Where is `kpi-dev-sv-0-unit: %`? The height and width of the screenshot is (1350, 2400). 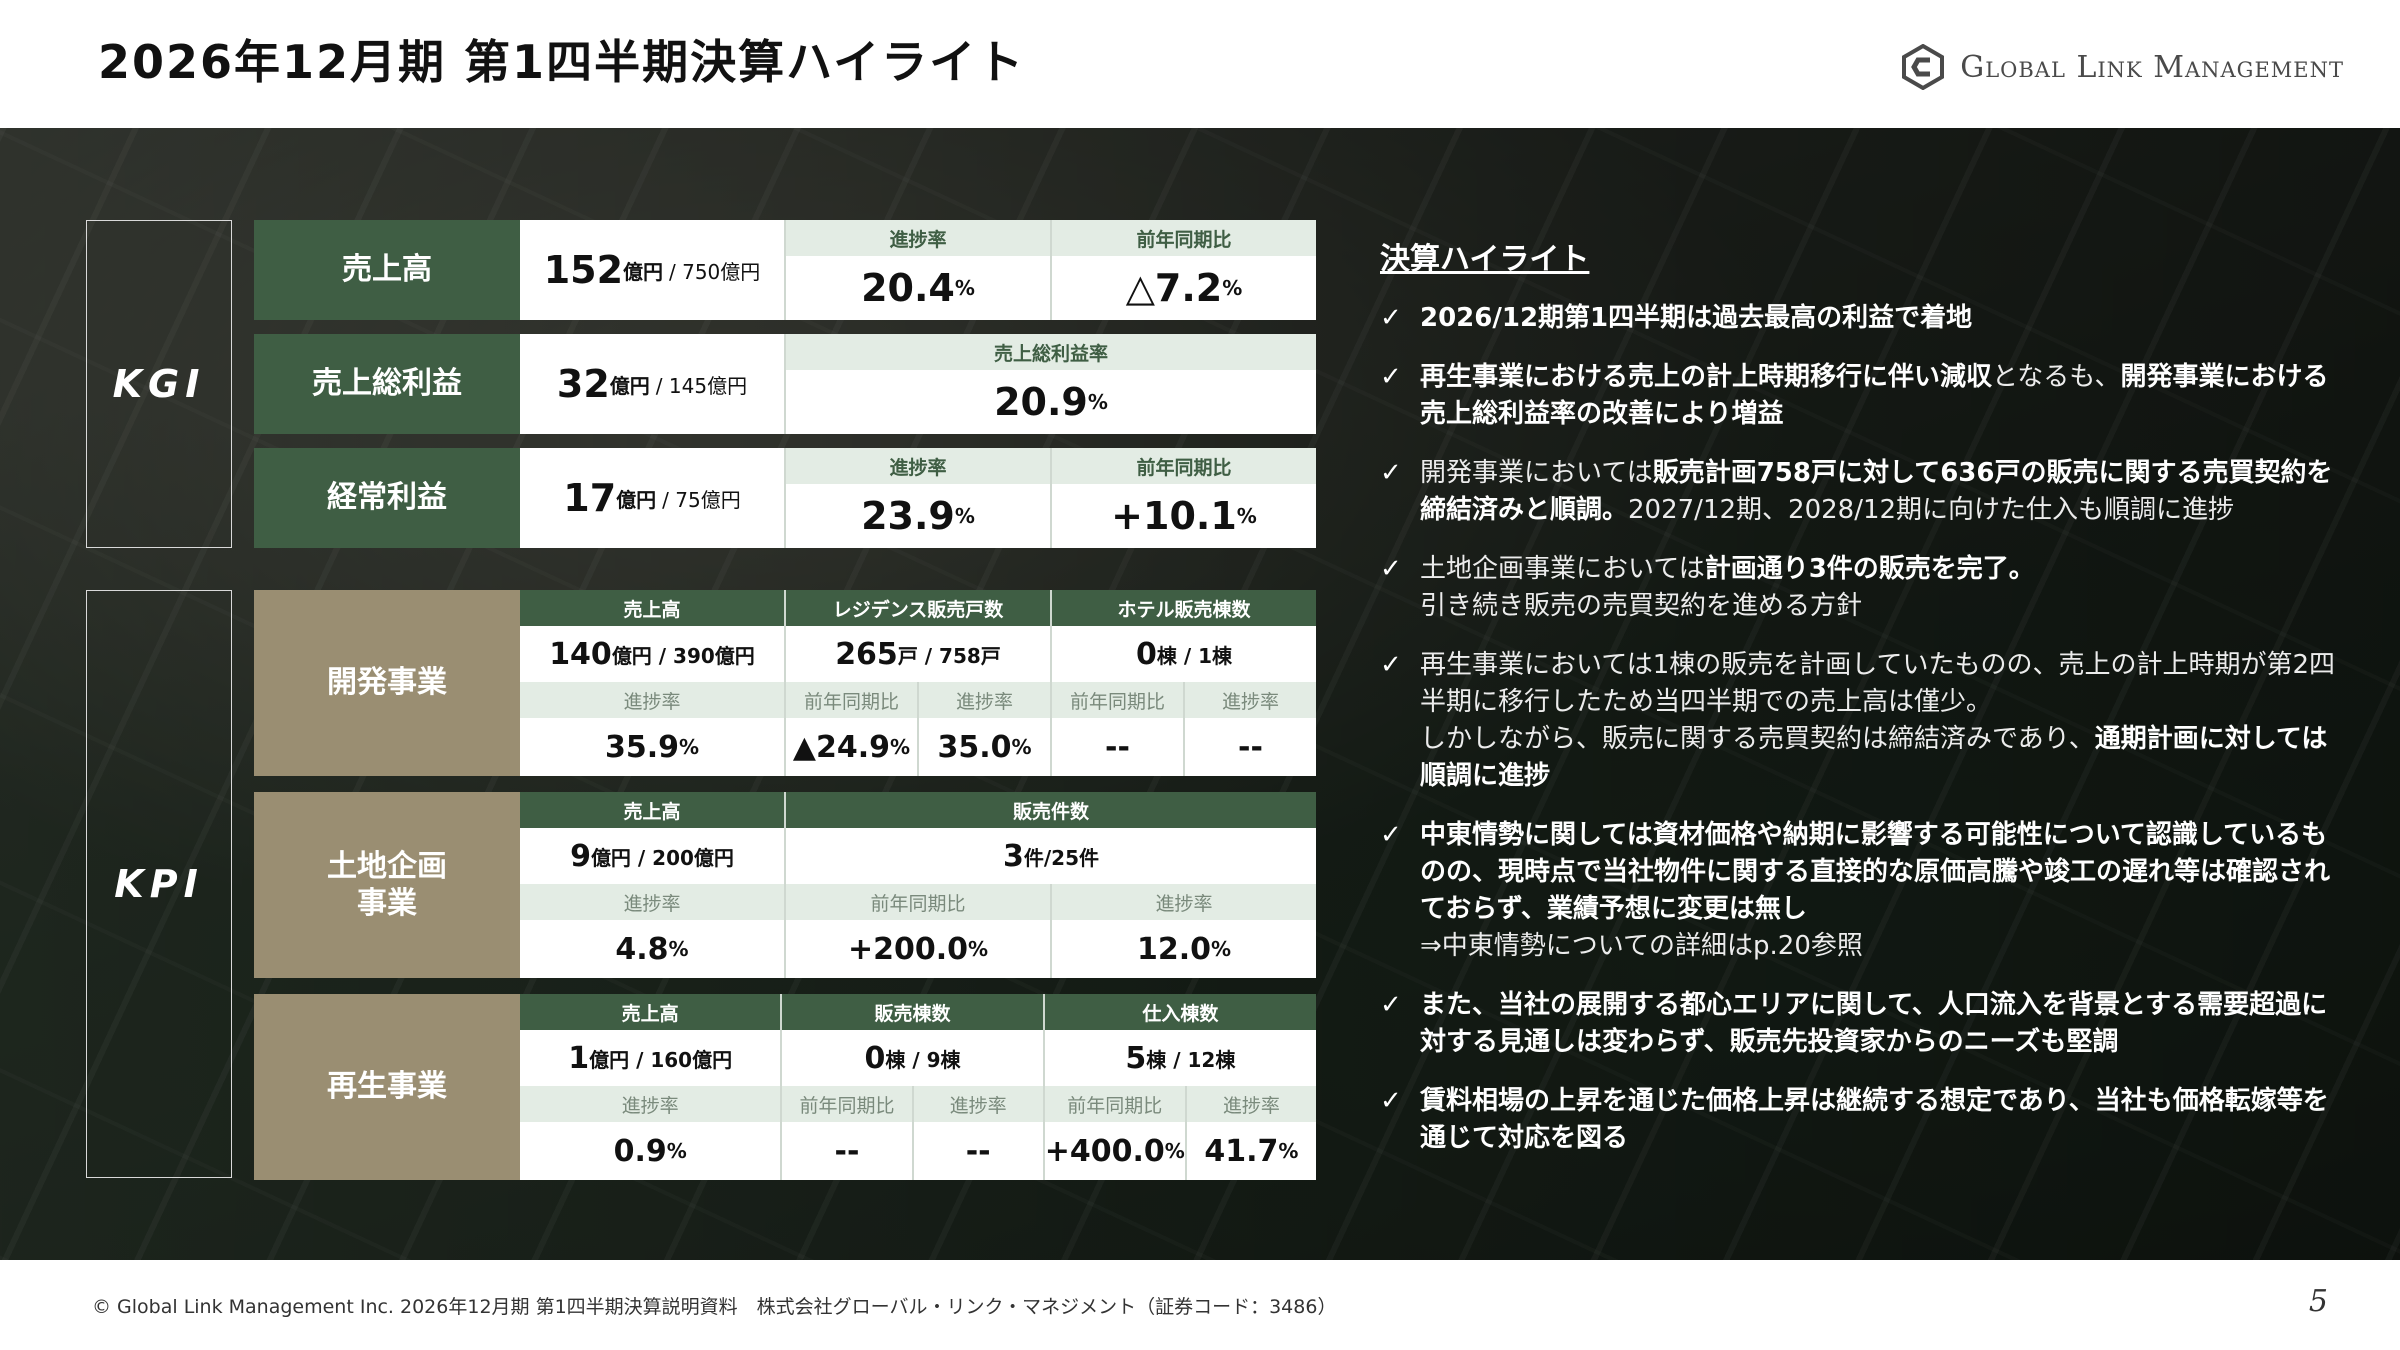
kpi-dev-sv-0-unit: % is located at coordinates (689, 747).